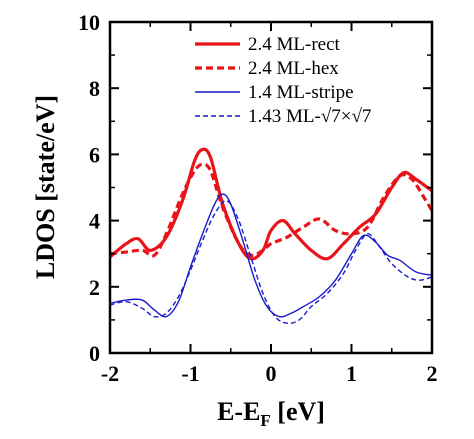 The width and height of the screenshot is (474, 439). Describe the element at coordinates (45, 187) in the screenshot. I see `y-axis-label: LDOS [state/eV]` at that location.